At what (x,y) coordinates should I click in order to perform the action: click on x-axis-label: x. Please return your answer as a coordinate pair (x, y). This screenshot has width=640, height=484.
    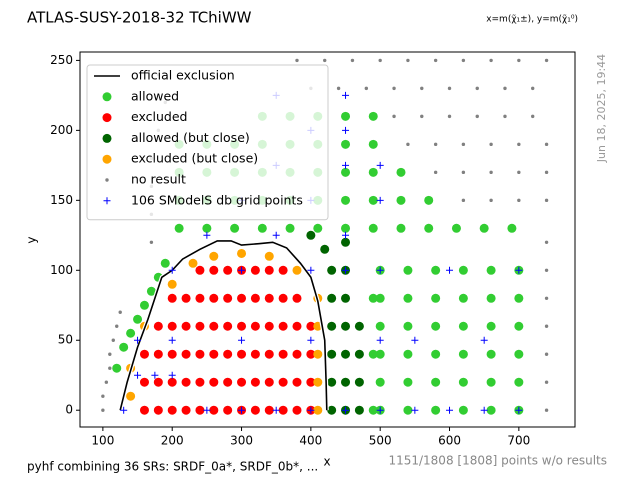
    Looking at the image, I should click on (326, 462).